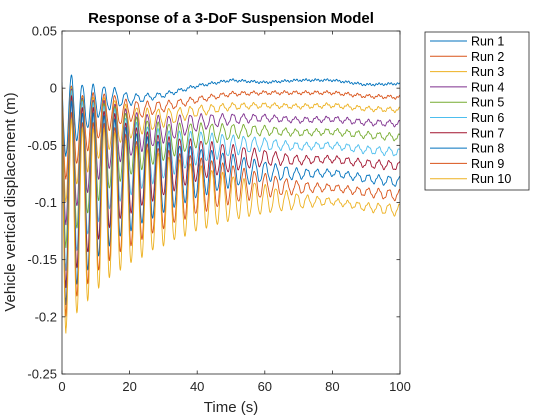 This screenshot has height=420, width=560. What do you see at coordinates (53, 88) in the screenshot?
I see `y-tick-label: 0` at bounding box center [53, 88].